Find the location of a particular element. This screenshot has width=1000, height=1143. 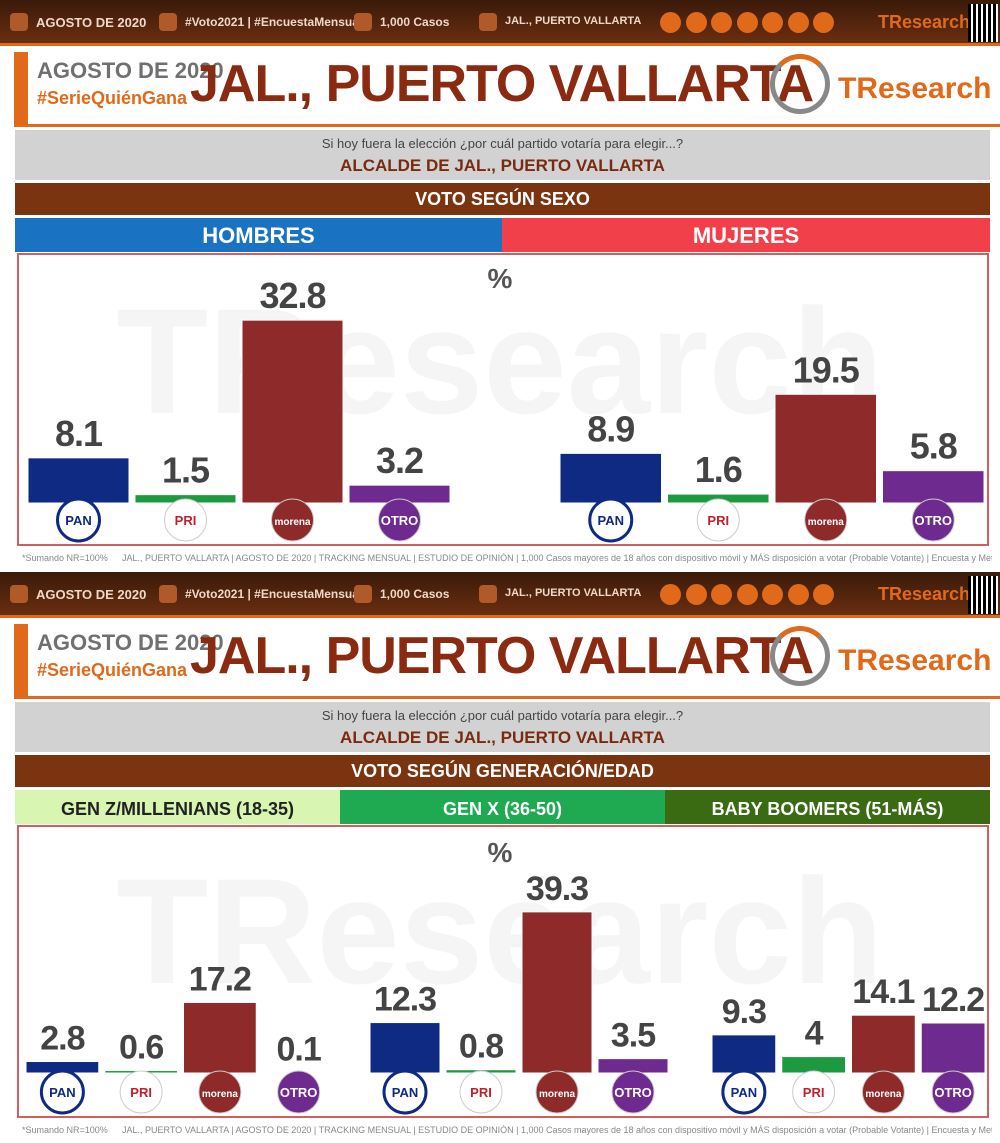

value-label: 14.1 is located at coordinates (883, 992).